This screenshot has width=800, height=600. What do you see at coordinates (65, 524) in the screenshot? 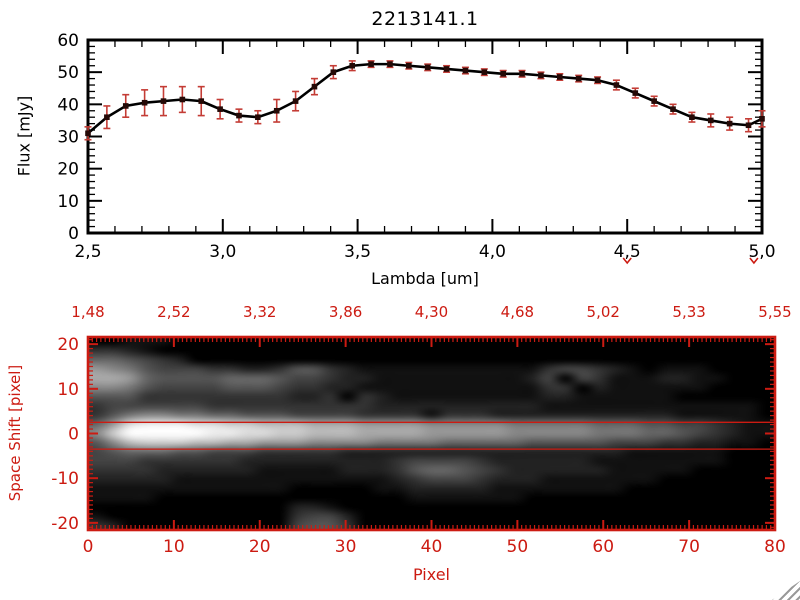
I see `space-shift-tick-label: -20` at bounding box center [65, 524].